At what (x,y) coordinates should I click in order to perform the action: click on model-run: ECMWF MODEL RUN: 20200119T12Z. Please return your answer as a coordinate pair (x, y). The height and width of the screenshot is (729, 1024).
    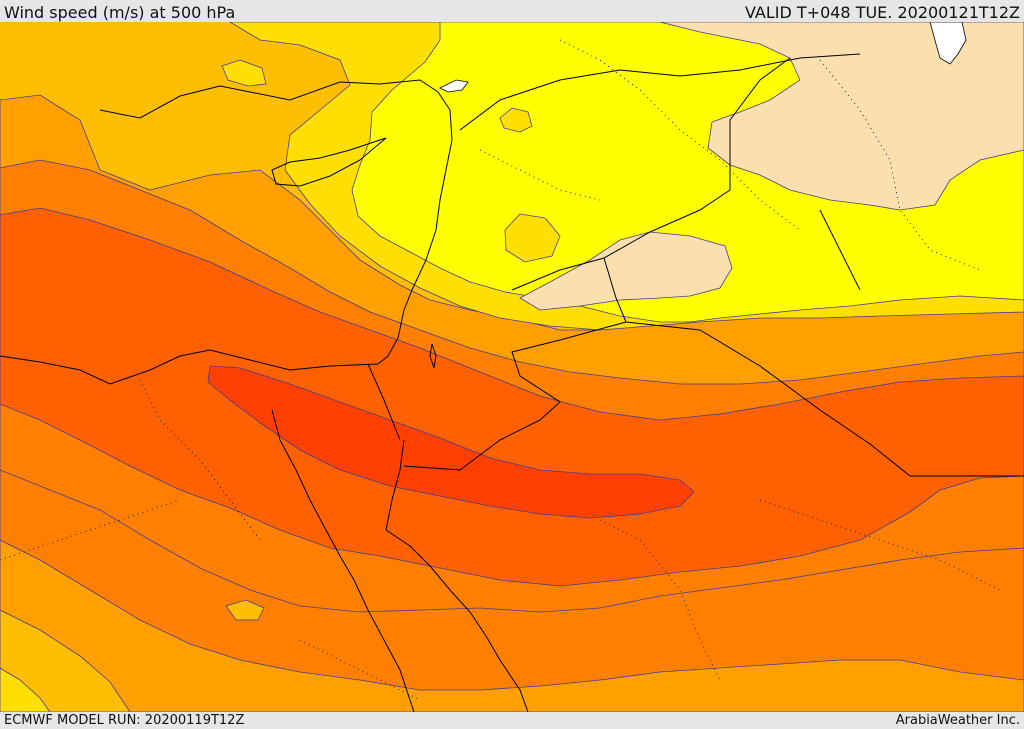
    Looking at the image, I should click on (124, 720).